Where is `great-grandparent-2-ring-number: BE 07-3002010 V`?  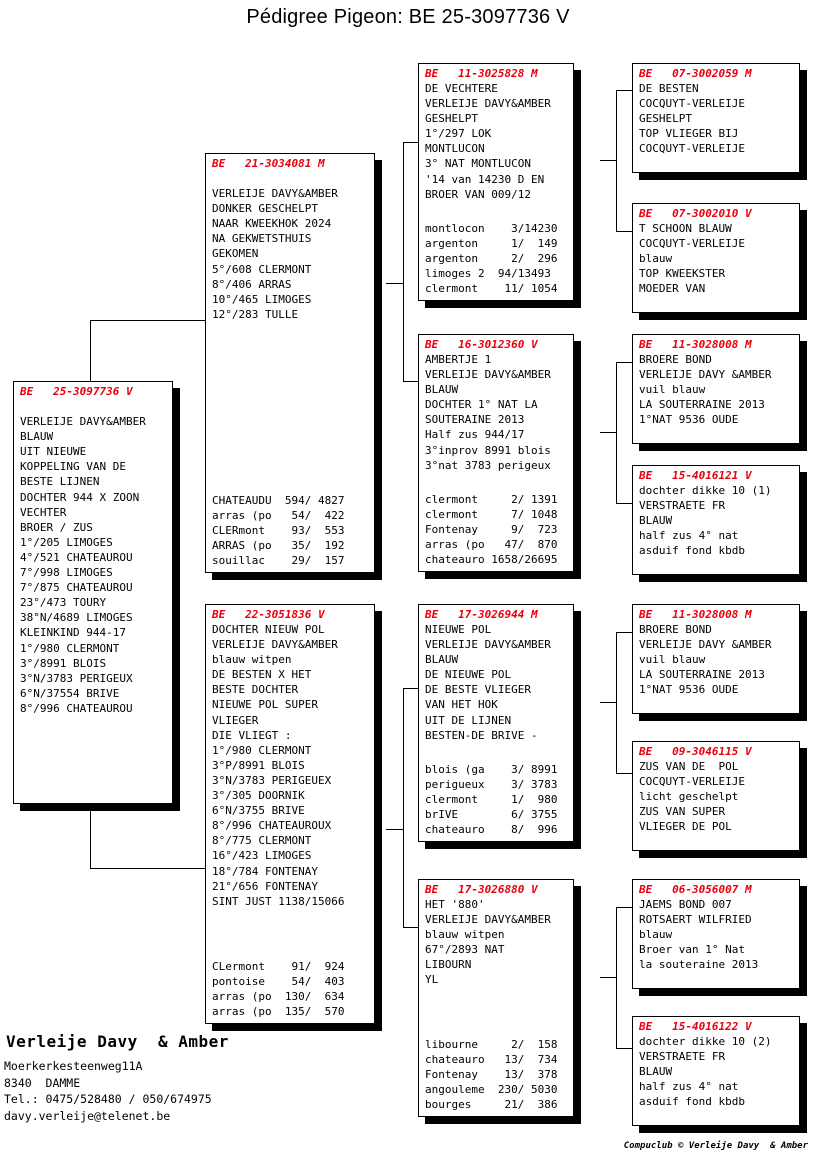
great-grandparent-2-ring-number: BE 07-3002010 V is located at coordinates (695, 213).